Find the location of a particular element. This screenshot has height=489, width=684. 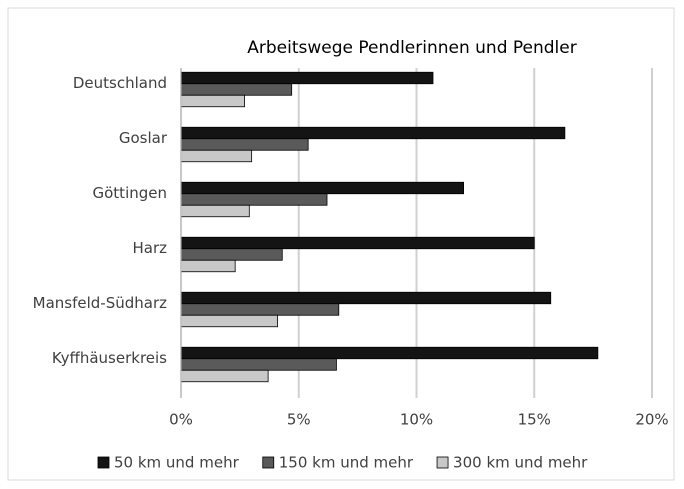

x-tick-label: 20% is located at coordinates (651, 420).